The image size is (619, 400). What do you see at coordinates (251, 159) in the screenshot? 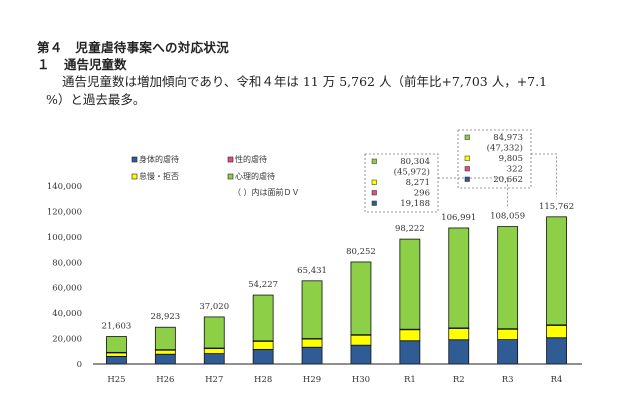
I see `legend-label: 性的虐待` at bounding box center [251, 159].